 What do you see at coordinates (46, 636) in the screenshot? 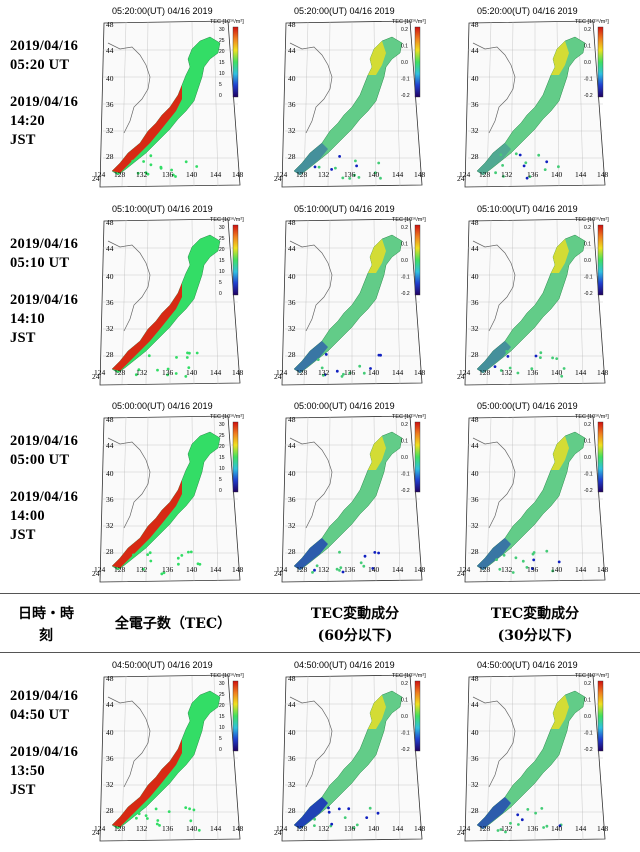
I see `header-datetime-line2: 刻` at bounding box center [46, 636].